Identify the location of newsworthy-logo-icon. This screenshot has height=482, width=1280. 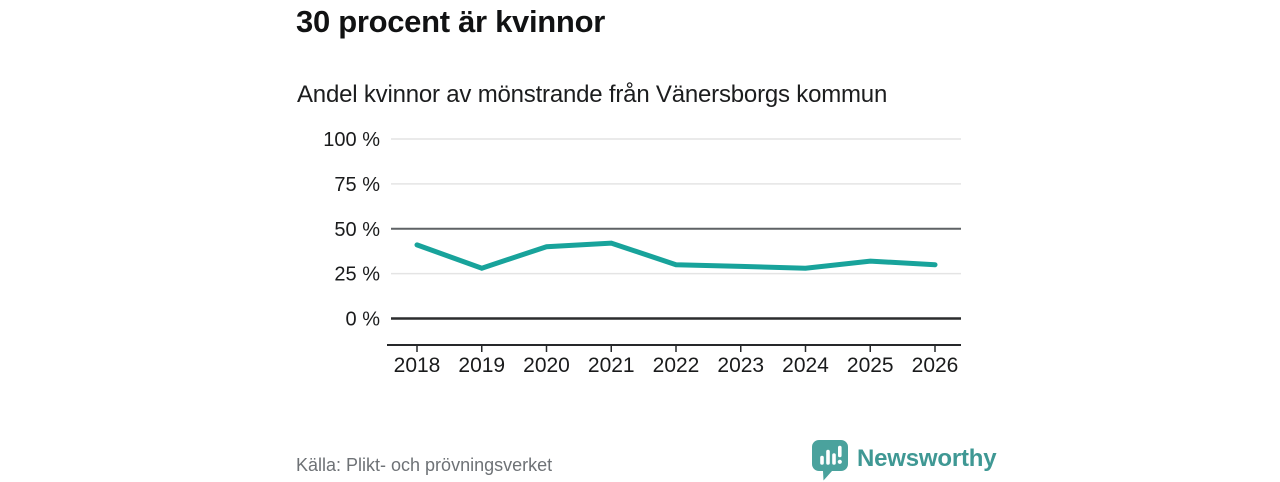
(830, 460).